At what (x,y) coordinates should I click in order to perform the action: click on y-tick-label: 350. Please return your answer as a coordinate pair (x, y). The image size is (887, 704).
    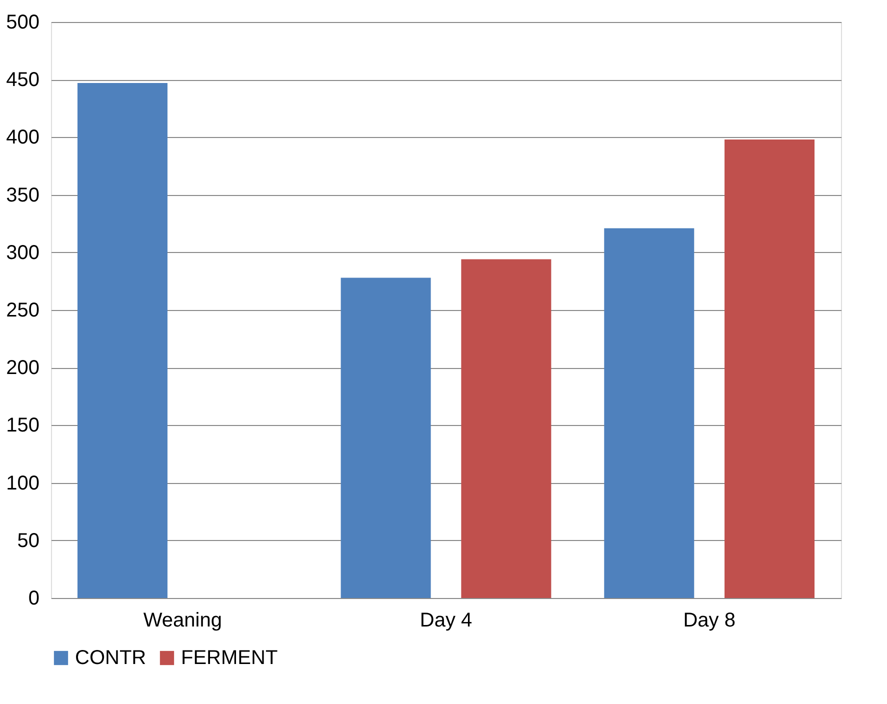
    Looking at the image, I should click on (23, 195).